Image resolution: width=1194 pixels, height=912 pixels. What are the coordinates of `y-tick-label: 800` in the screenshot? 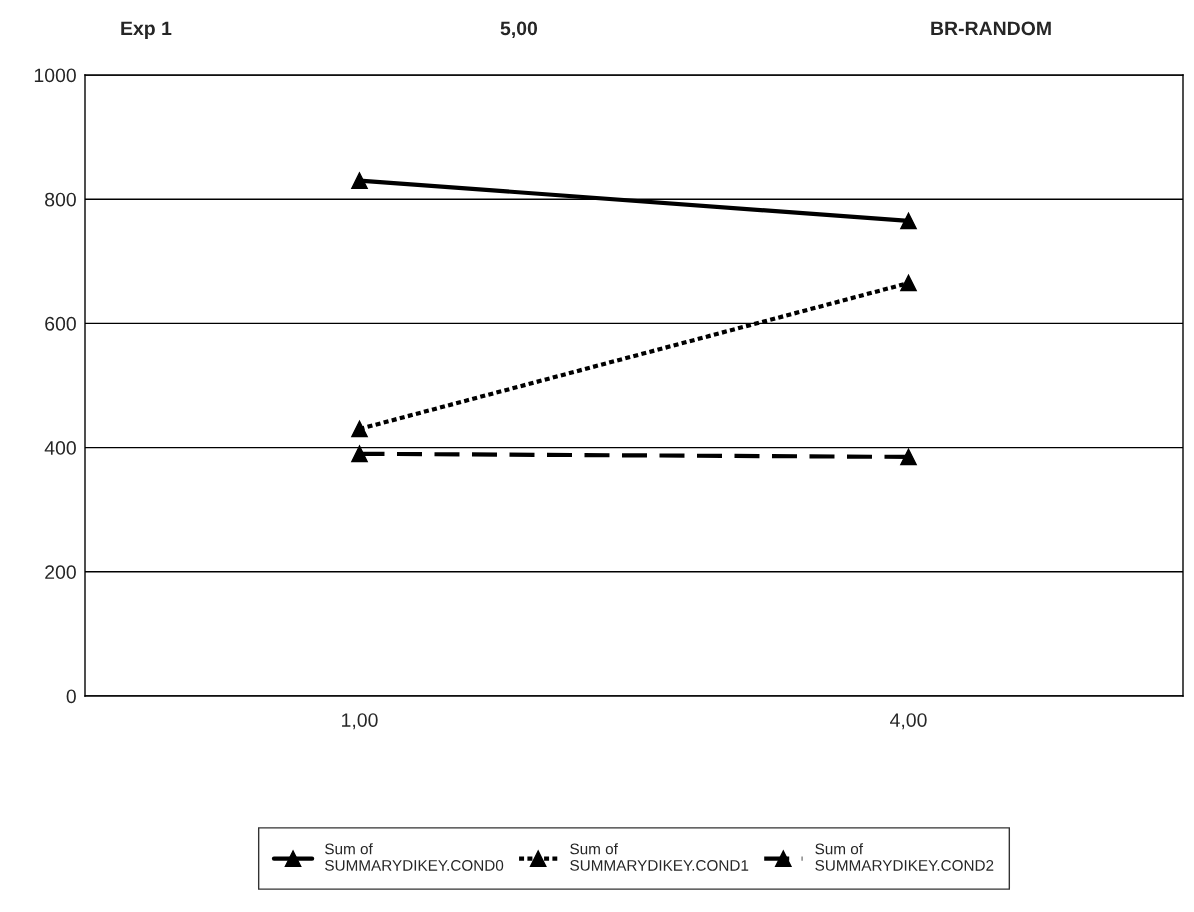 It's located at (60, 199).